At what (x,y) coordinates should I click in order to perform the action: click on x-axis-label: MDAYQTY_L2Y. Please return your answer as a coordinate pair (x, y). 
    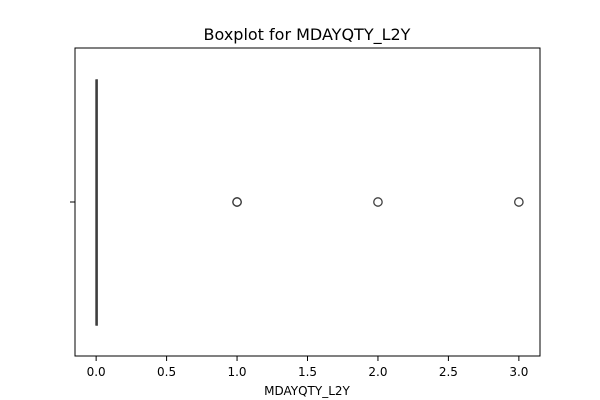
    Looking at the image, I should click on (307, 391).